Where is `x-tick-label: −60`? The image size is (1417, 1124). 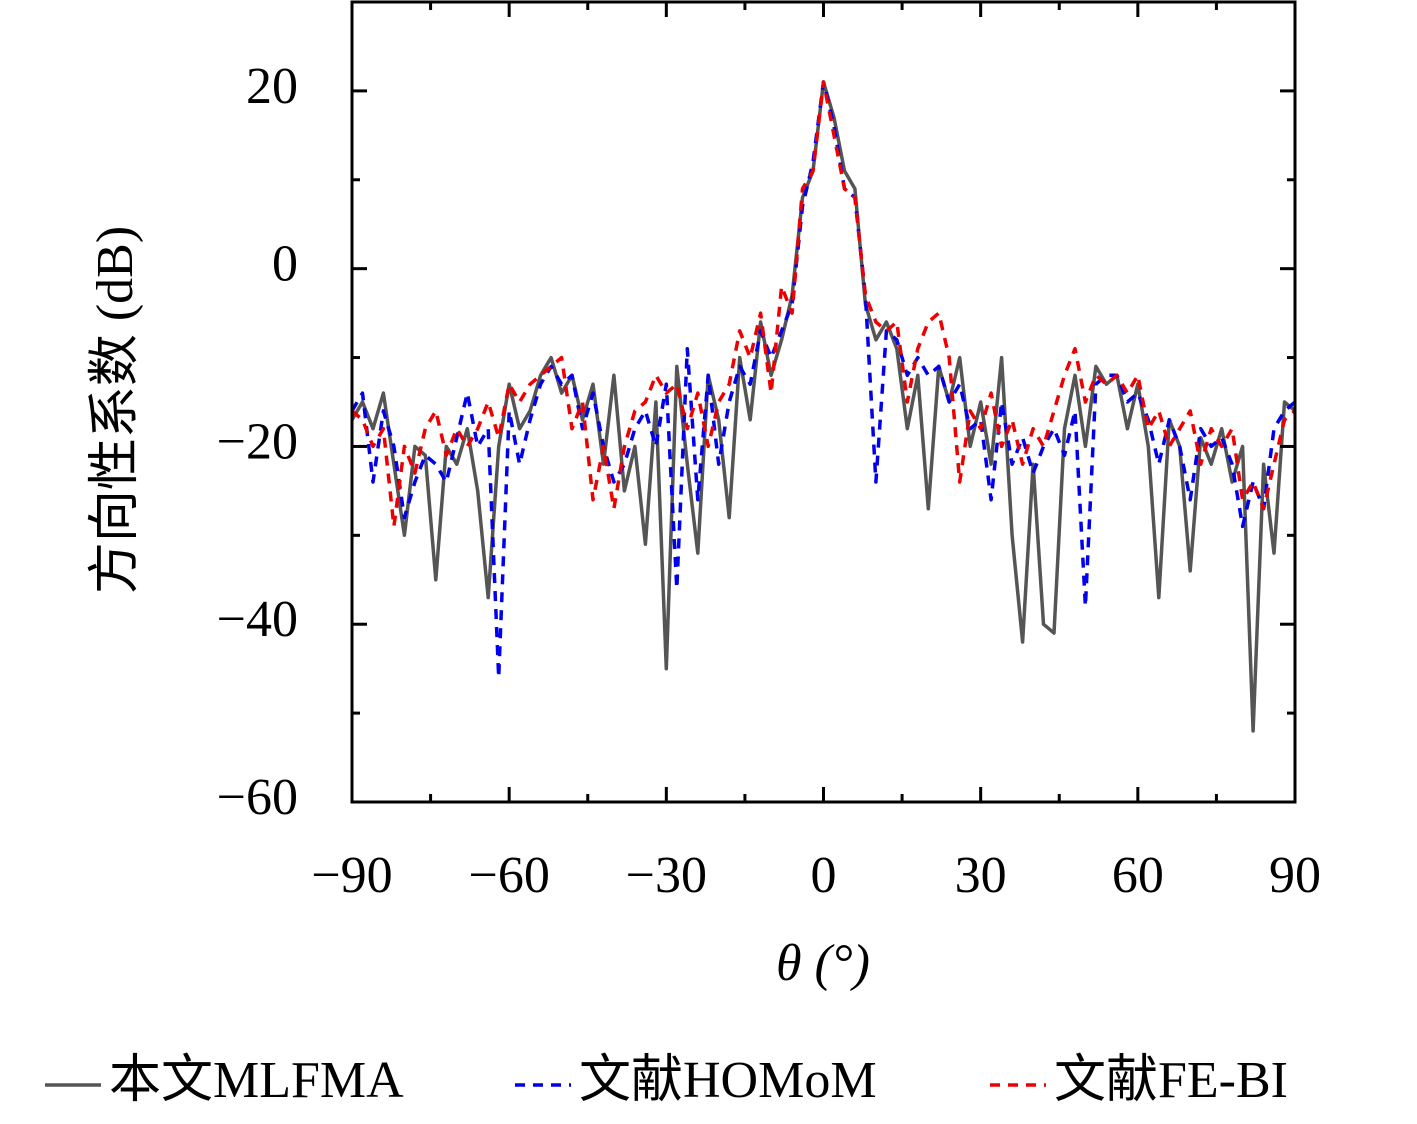 x-tick-label: −60 is located at coordinates (509, 875).